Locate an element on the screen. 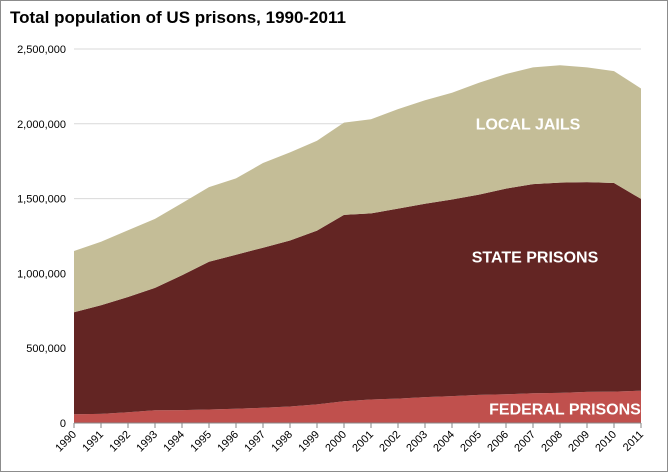 The height and width of the screenshot is (472, 668). x-tick-label: 1991 is located at coordinates (93, 442).